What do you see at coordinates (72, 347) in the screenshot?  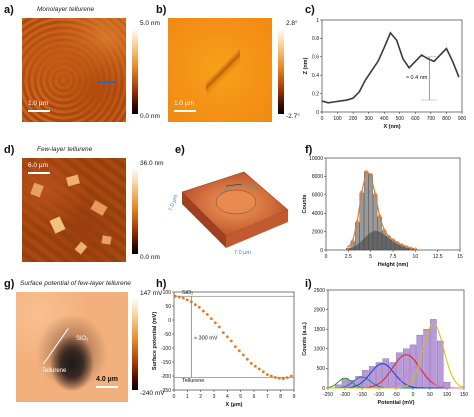 I see `panel-g-kpfm-image: SiO₂ Tellurene 4.0 µm` at bounding box center [72, 347].